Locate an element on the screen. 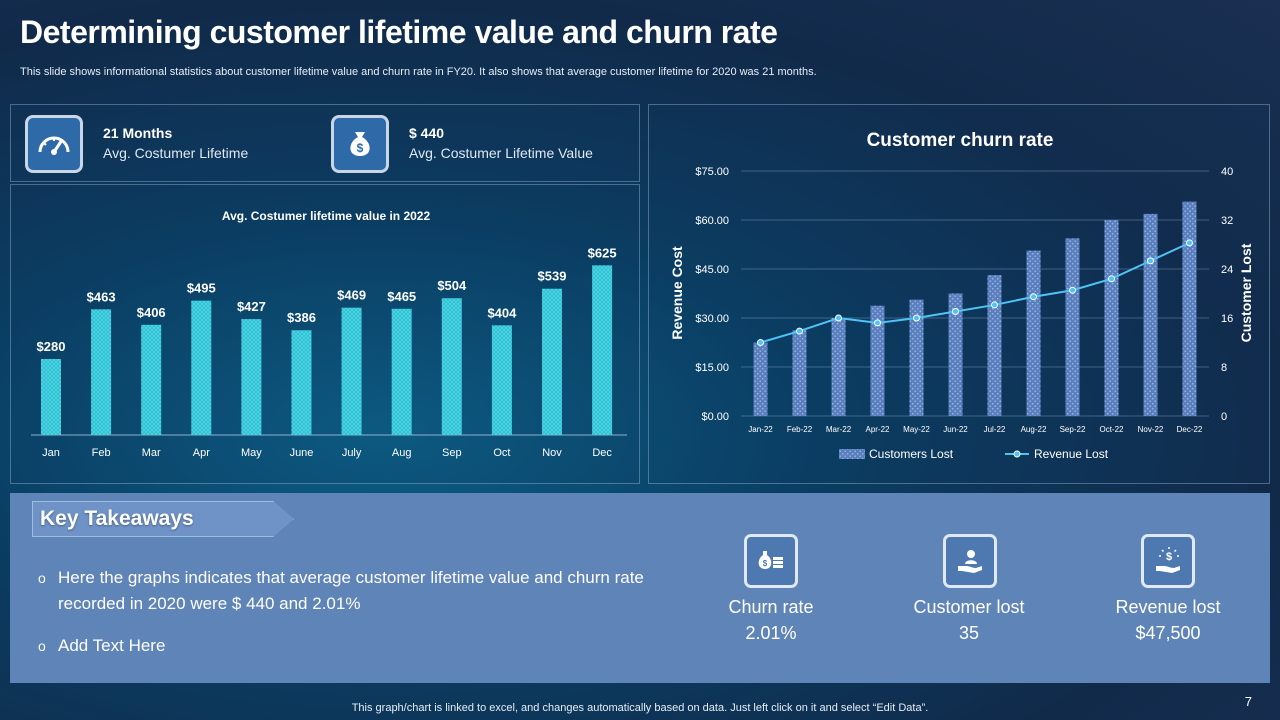 The width and height of the screenshot is (1280, 720). churn-x-tick-label: Aug-22 is located at coordinates (1034, 429).